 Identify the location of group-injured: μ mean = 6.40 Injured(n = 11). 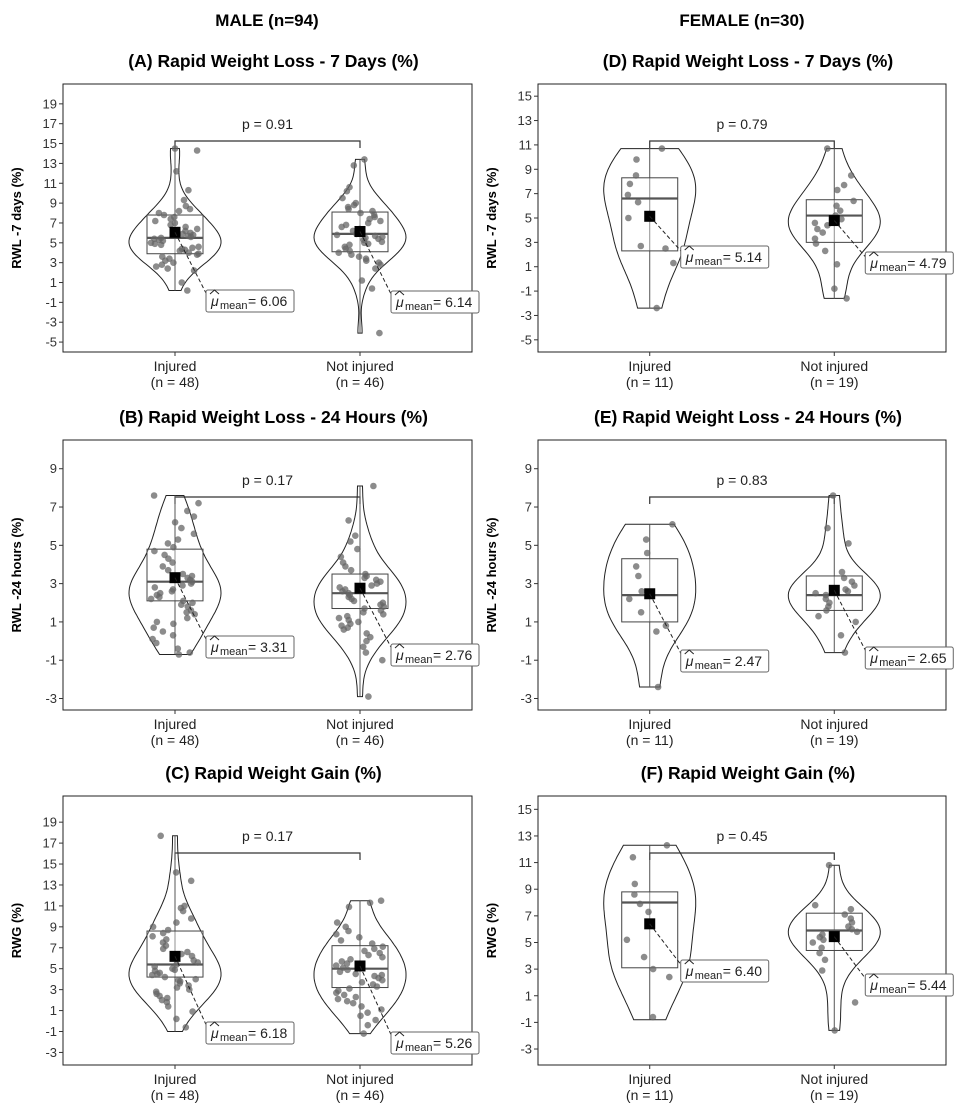
(686, 972).